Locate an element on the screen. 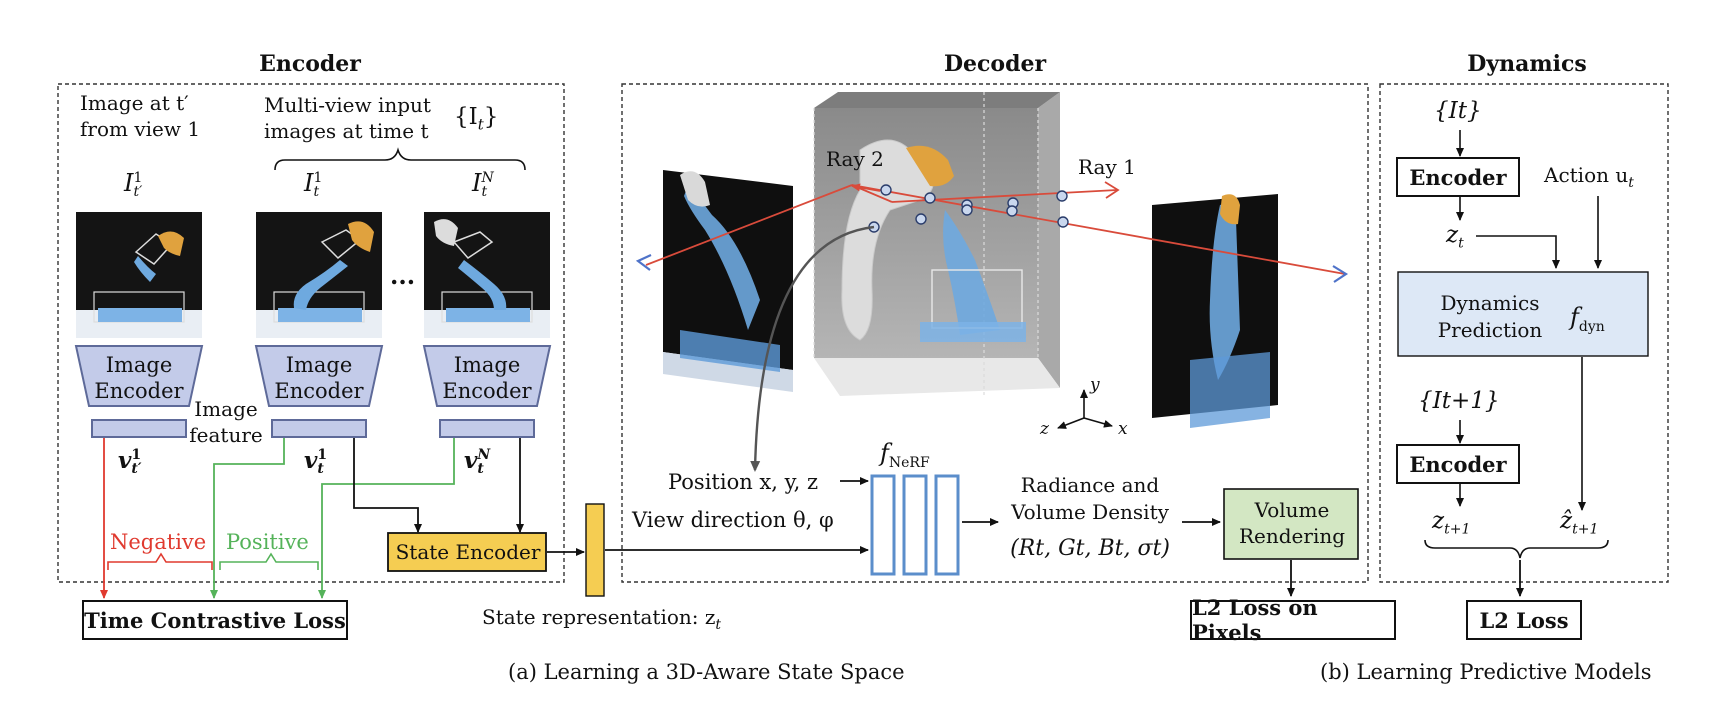  image-encoder-3-label: Image Encoder is located at coordinates (487, 378).